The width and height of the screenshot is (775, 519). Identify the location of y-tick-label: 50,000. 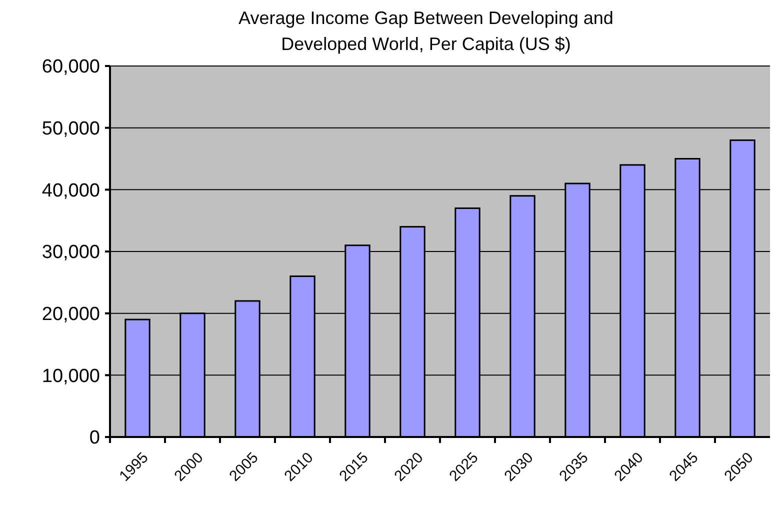
(71, 129).